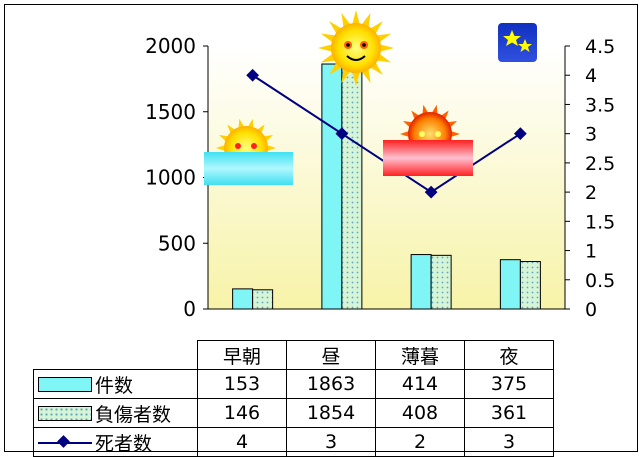  I want to click on table-cell: 375, so click(509, 384).